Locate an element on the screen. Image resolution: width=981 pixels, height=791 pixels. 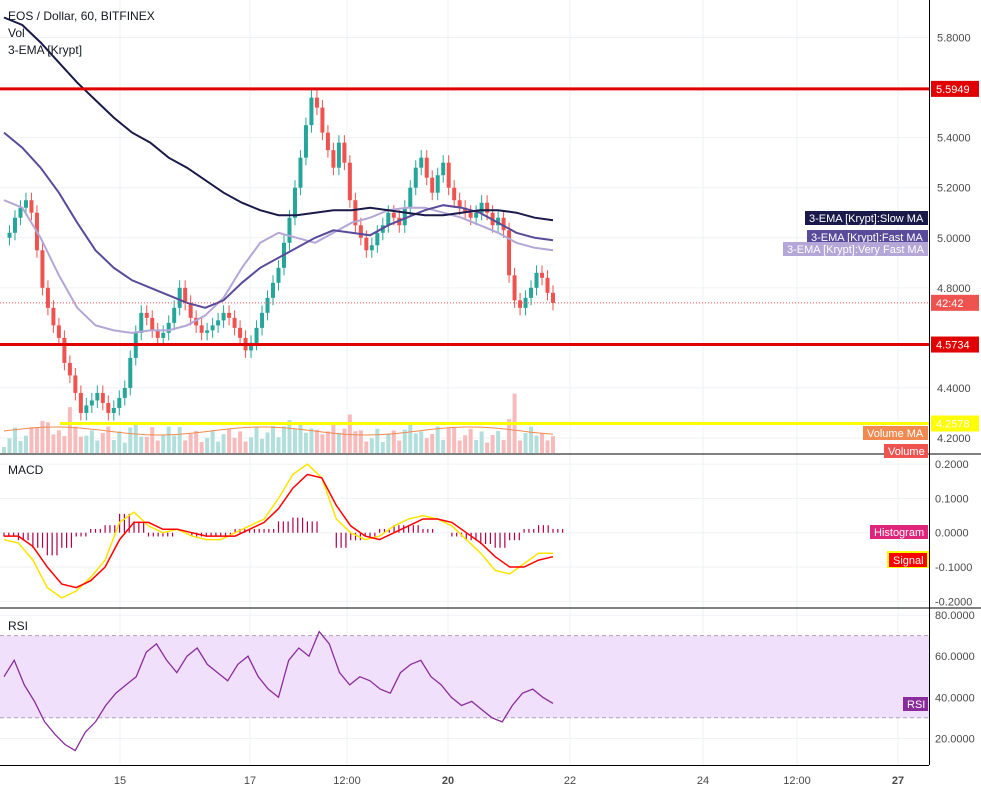
countdown-tag: 42:42 is located at coordinates (950, 304).